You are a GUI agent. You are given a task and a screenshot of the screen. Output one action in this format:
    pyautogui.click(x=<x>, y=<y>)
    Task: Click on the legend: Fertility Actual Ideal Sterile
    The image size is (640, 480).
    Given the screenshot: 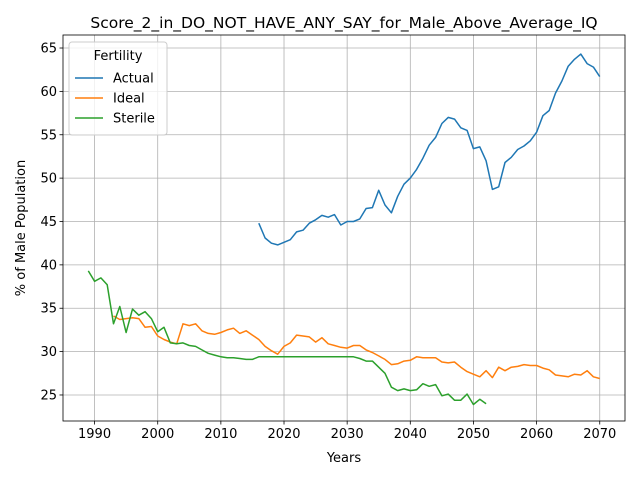 What is the action you would take?
    pyautogui.click(x=118, y=88)
    